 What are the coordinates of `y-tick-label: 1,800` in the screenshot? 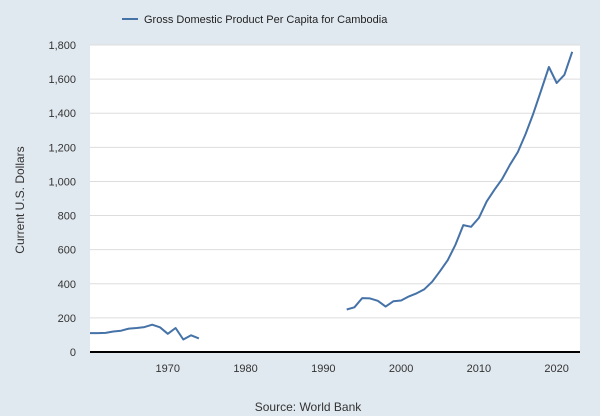 It's located at (62, 46).